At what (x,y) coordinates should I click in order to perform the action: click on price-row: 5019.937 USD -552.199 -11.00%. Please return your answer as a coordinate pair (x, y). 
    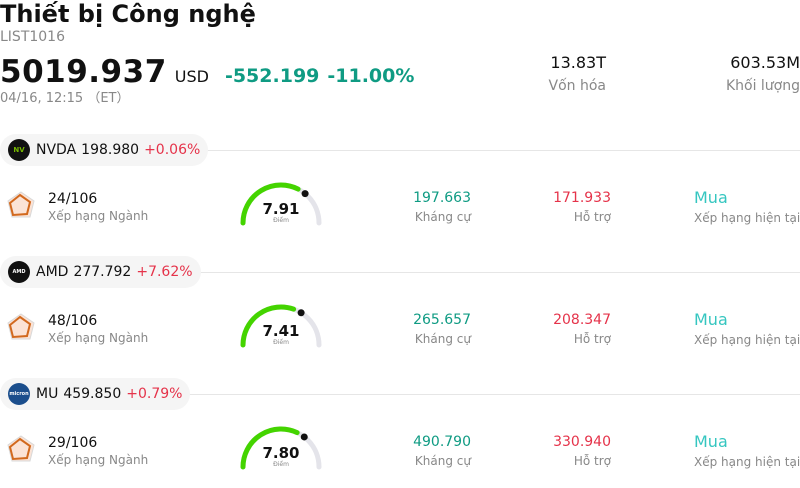
    Looking at the image, I should click on (207, 72).